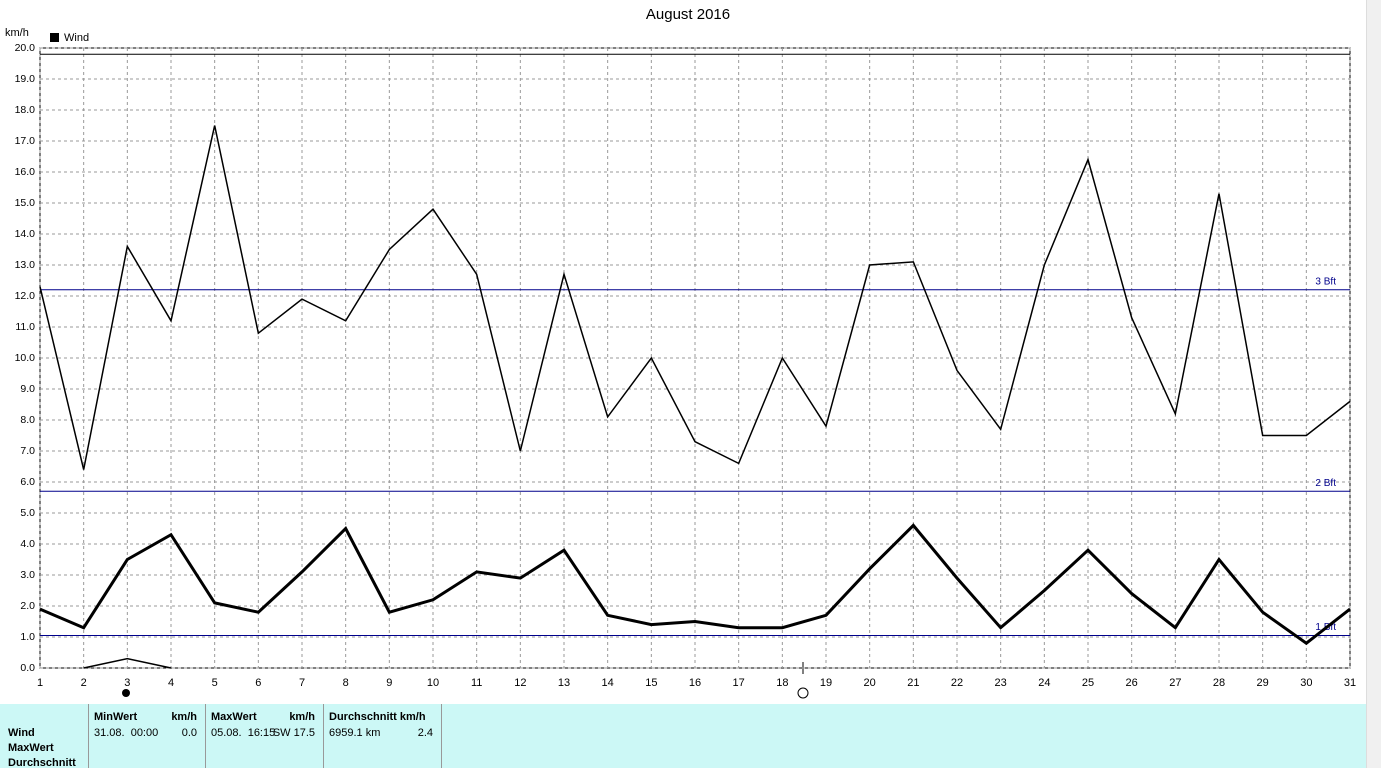  I want to click on y-tick-label: 10.0, so click(25, 358).